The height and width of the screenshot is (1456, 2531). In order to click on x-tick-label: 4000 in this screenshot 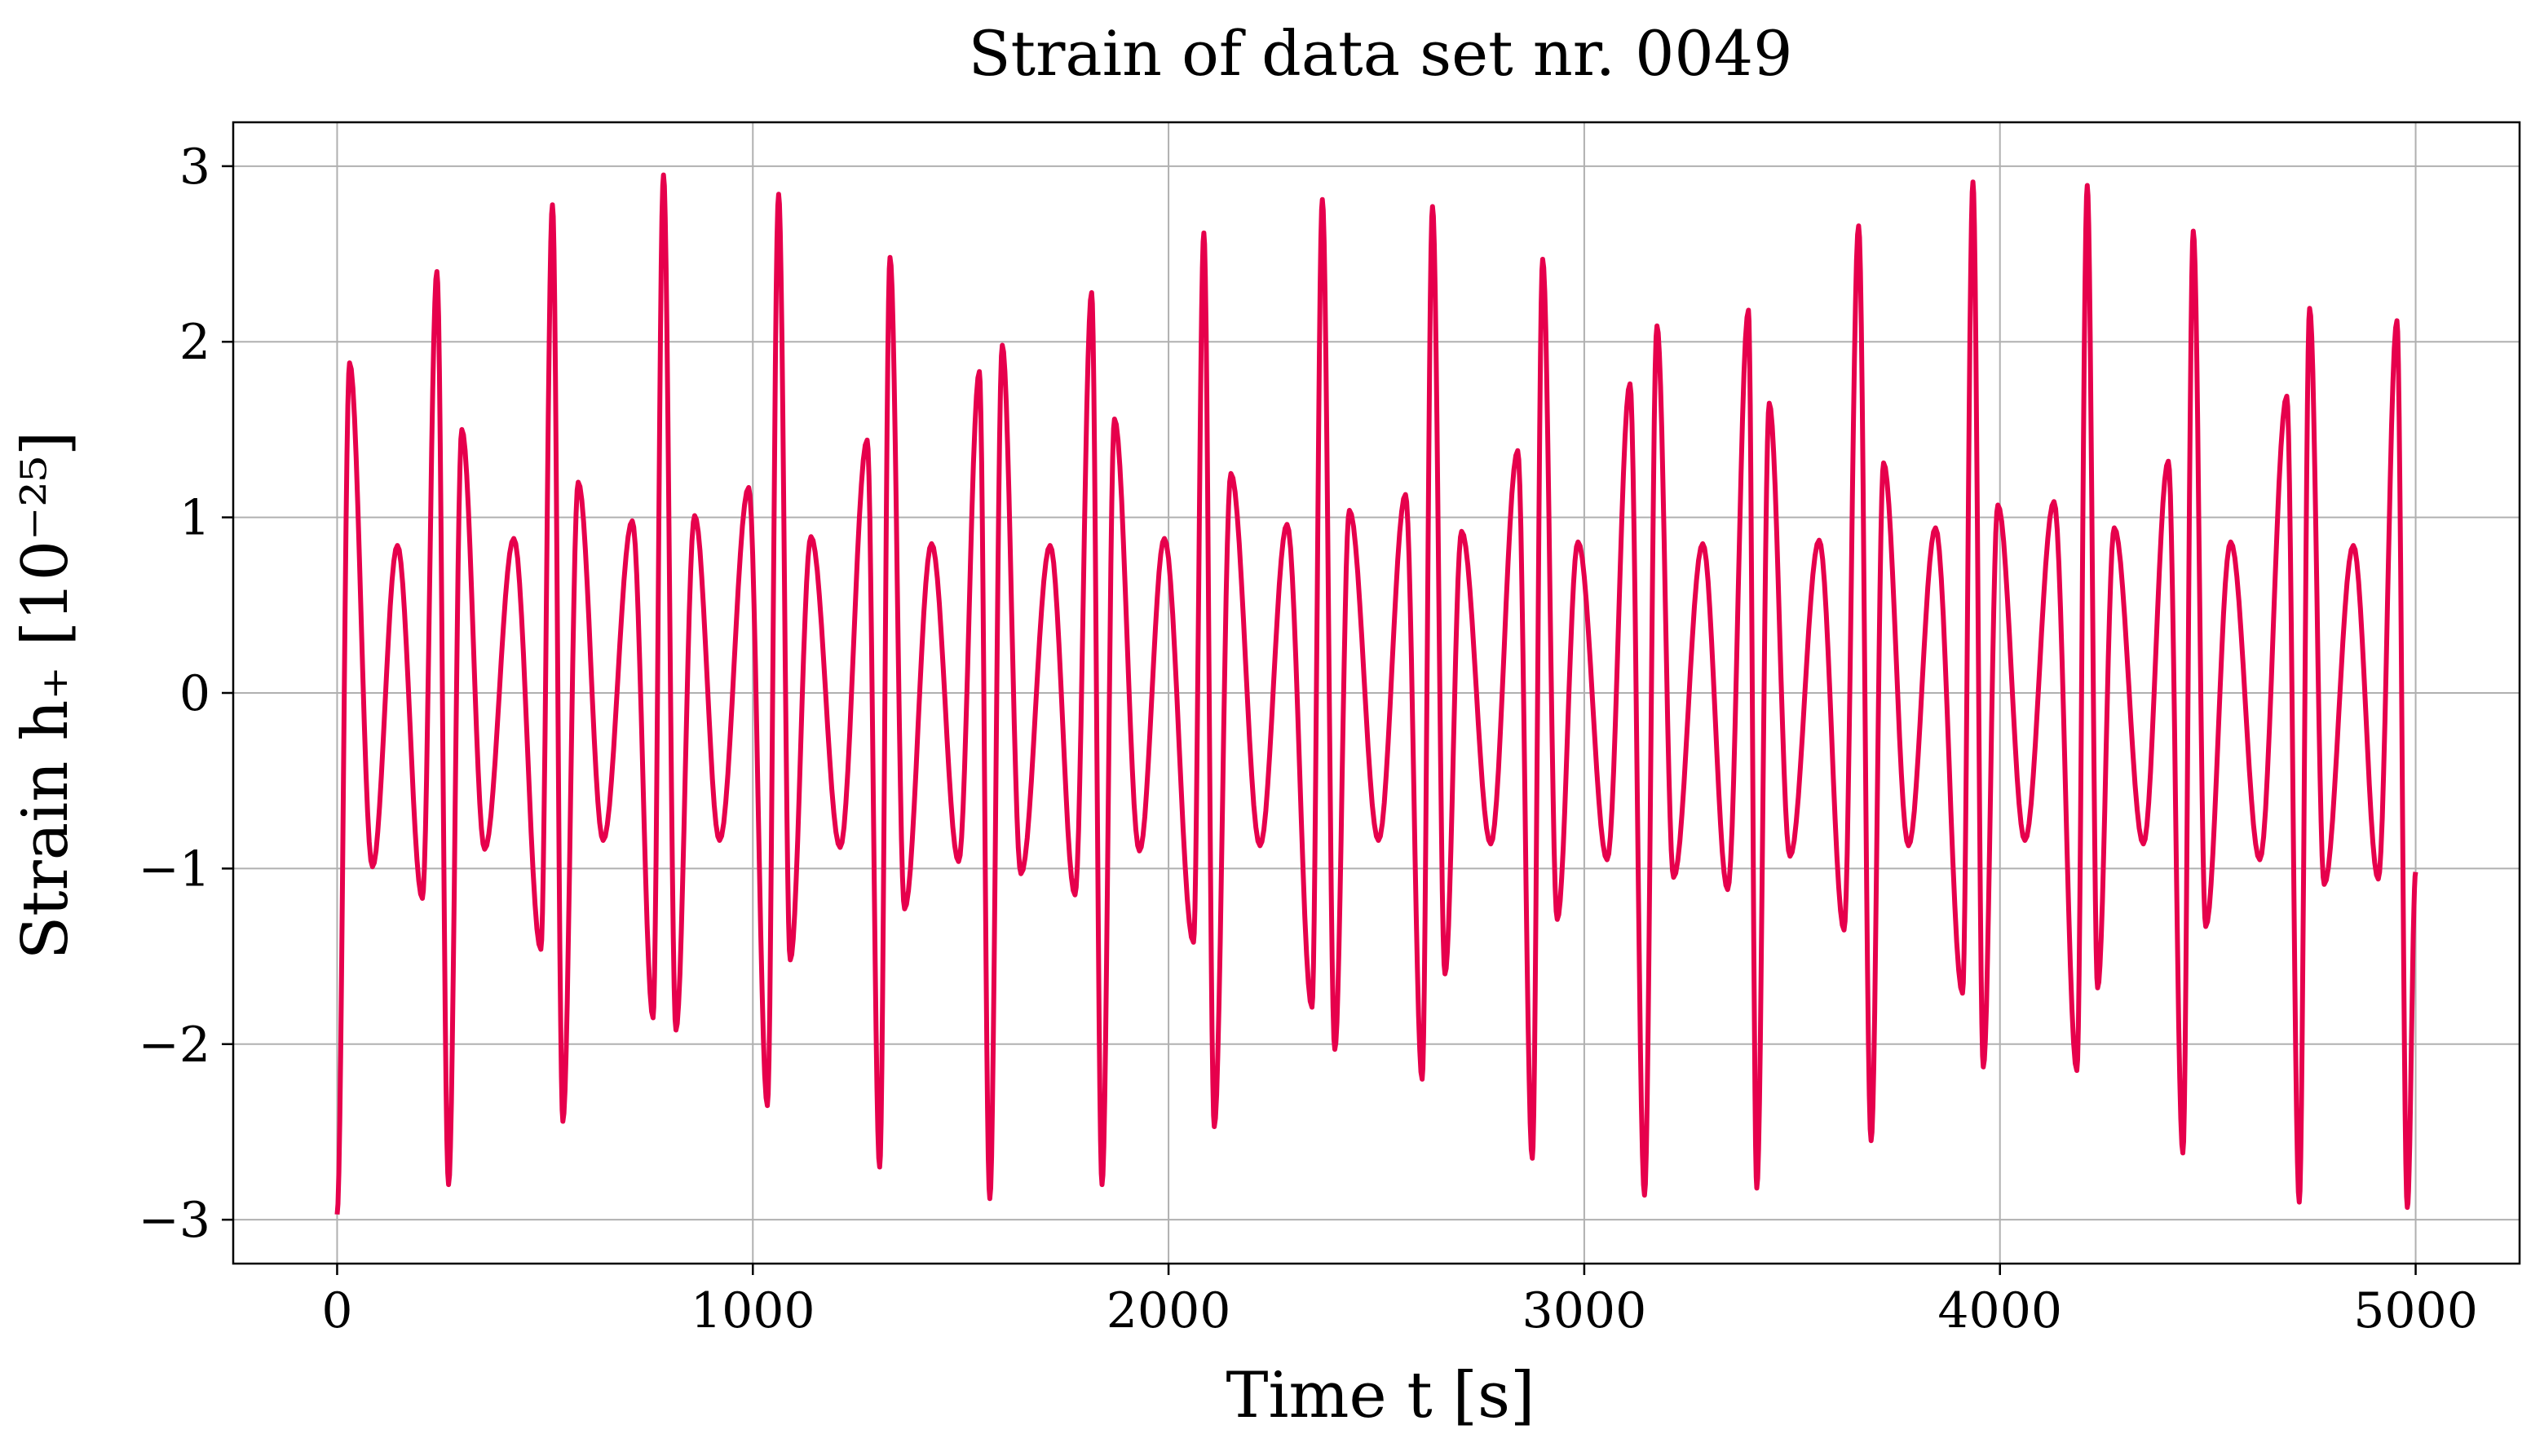, I will do `click(1999, 1311)`.